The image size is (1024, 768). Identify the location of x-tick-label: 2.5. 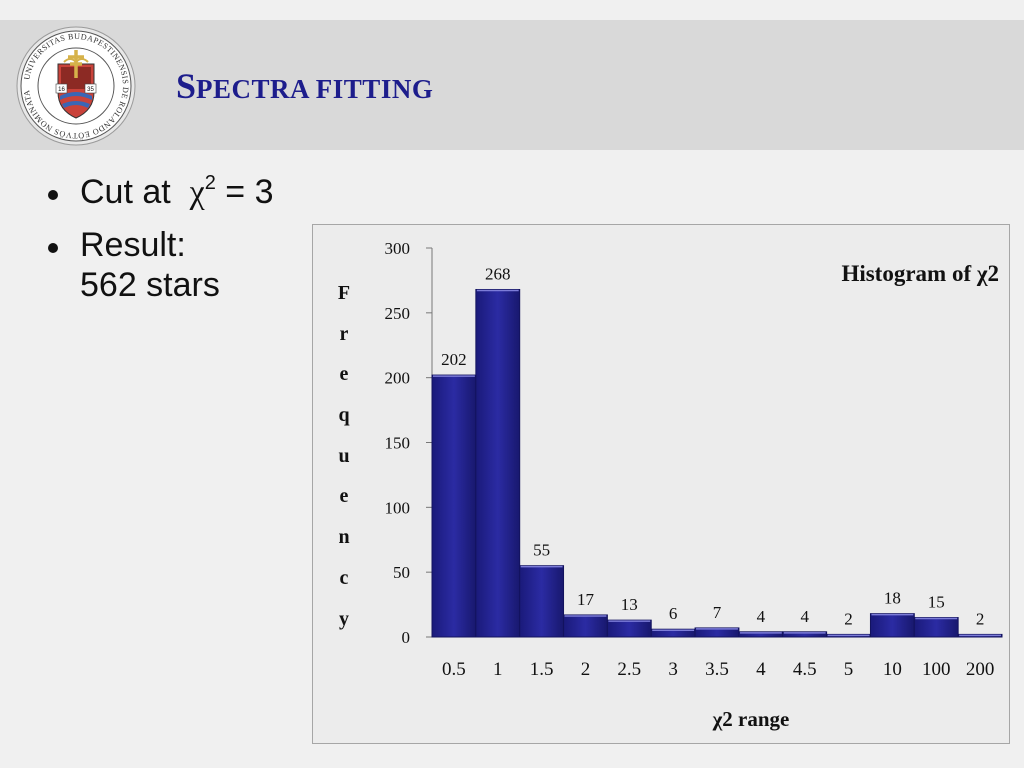
(629, 669).